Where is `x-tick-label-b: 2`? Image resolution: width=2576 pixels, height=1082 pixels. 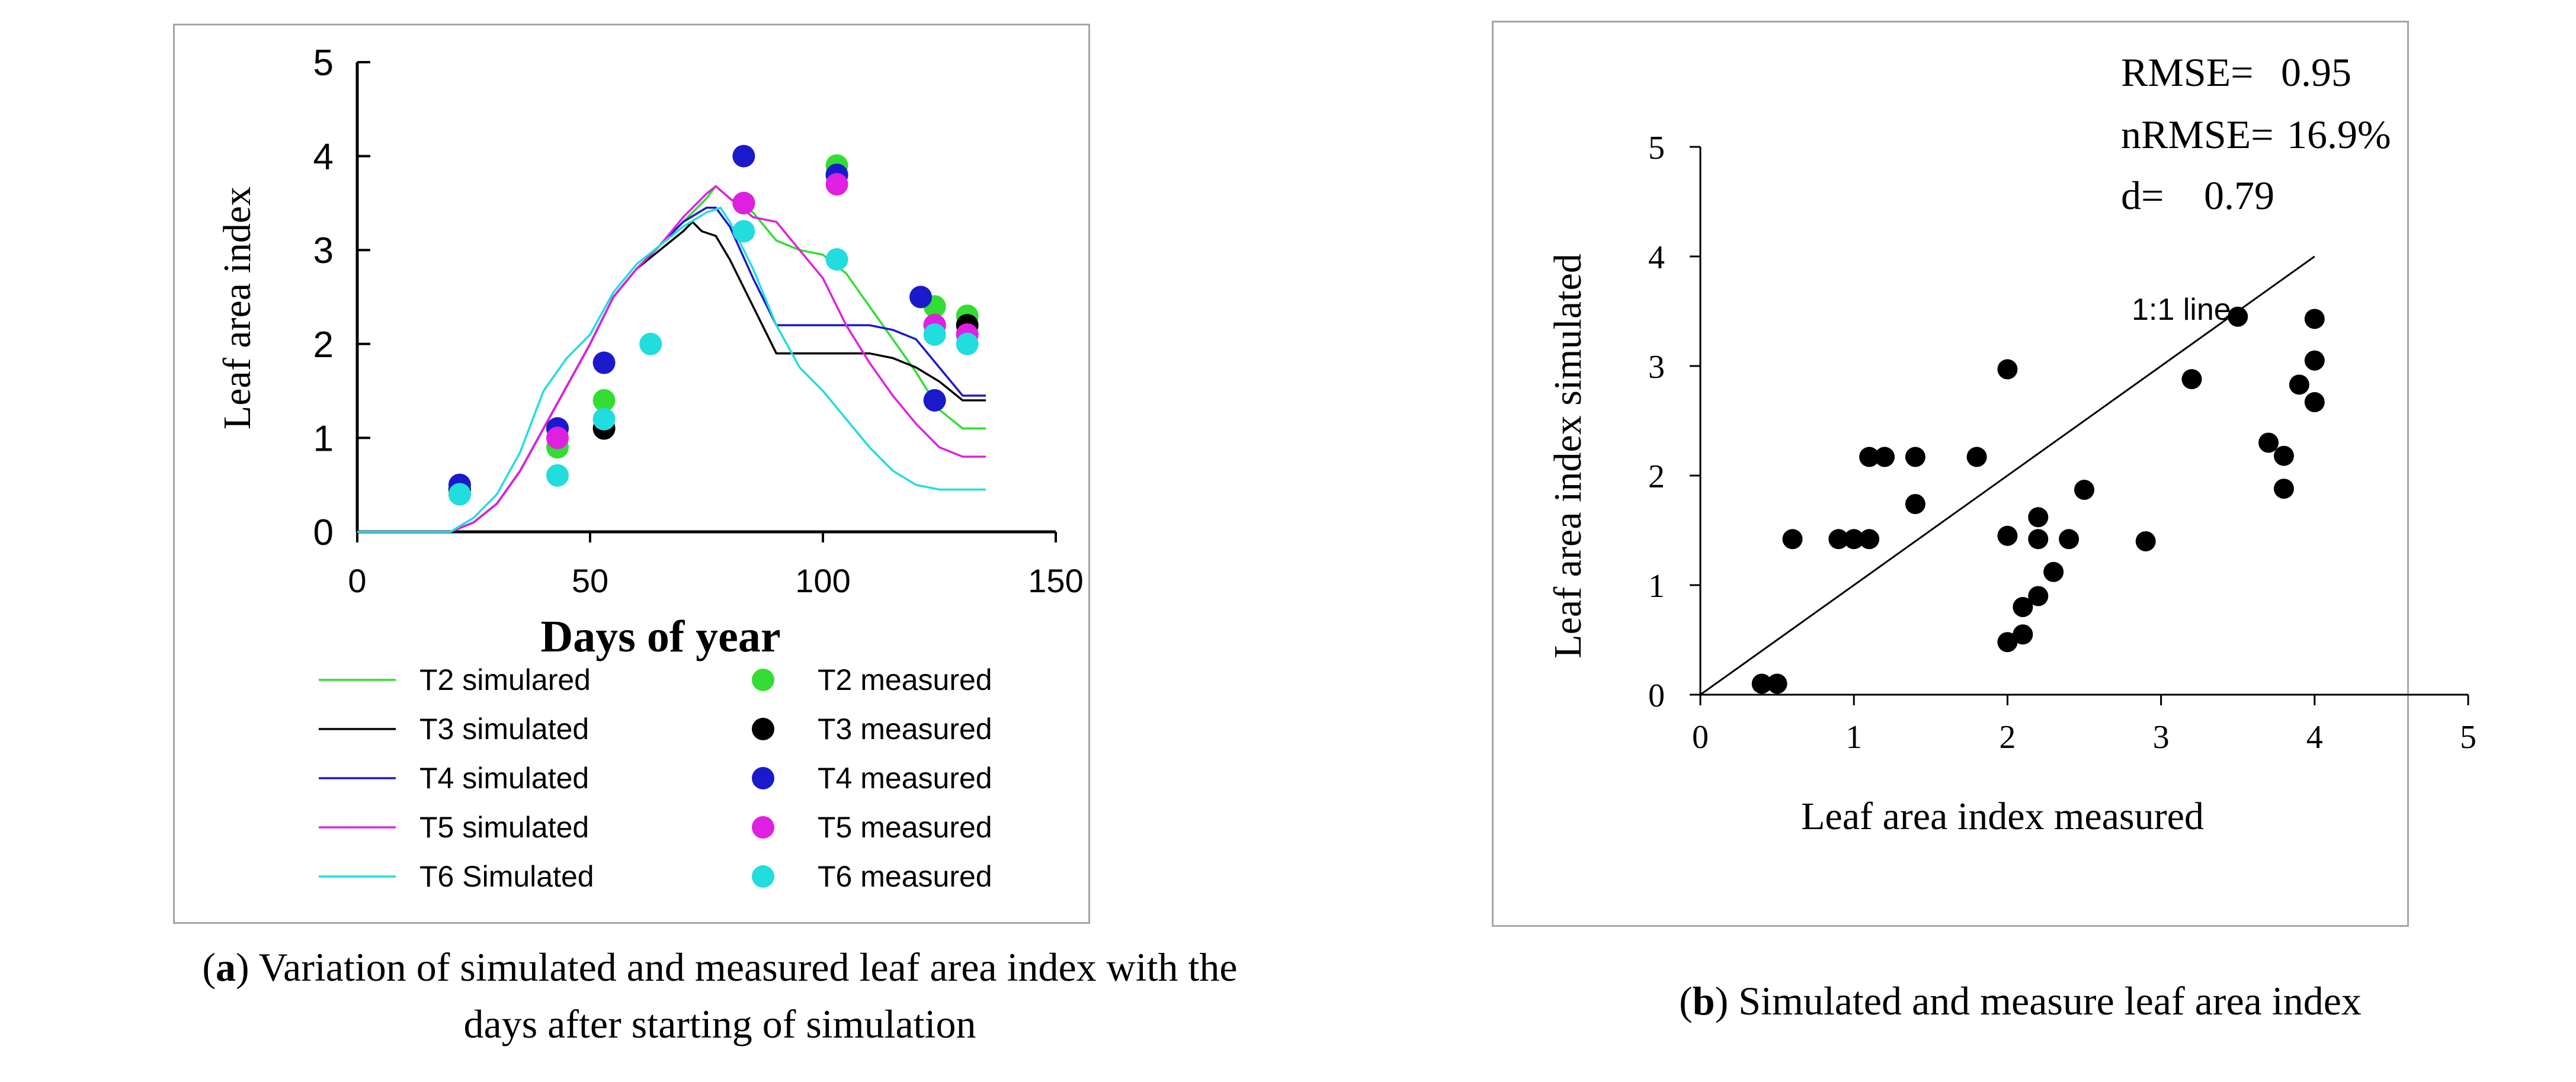
x-tick-label-b: 2 is located at coordinates (2007, 738).